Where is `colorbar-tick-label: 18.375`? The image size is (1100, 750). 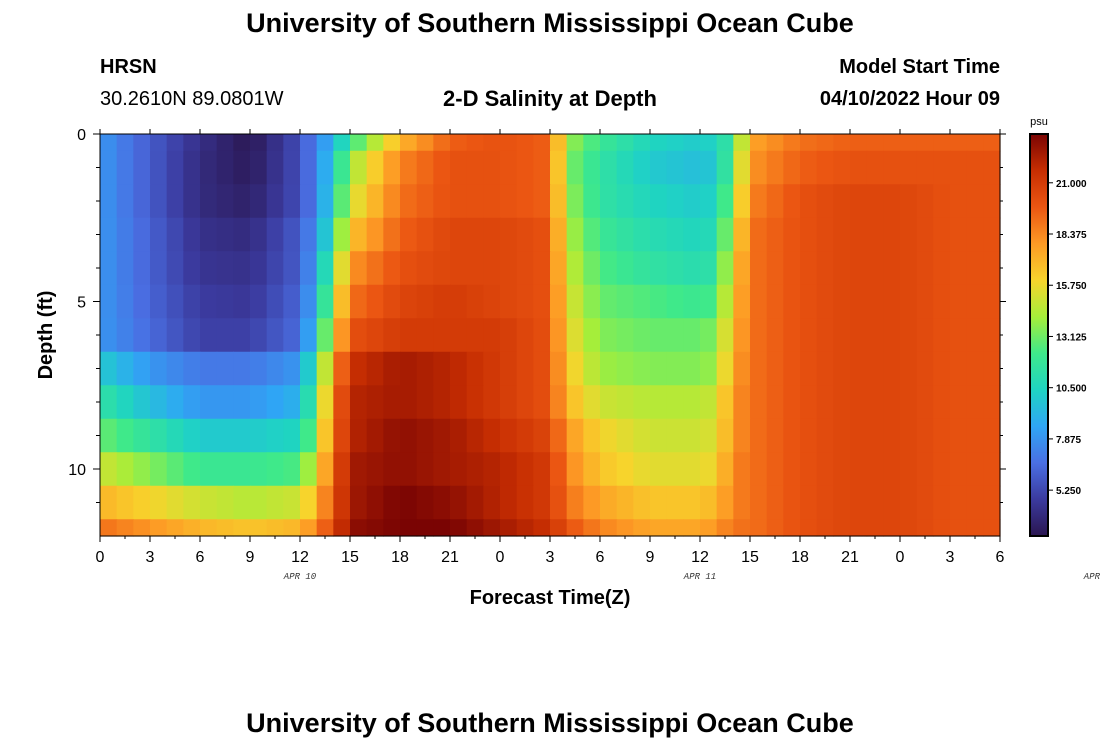 colorbar-tick-label: 18.375 is located at coordinates (1071, 235).